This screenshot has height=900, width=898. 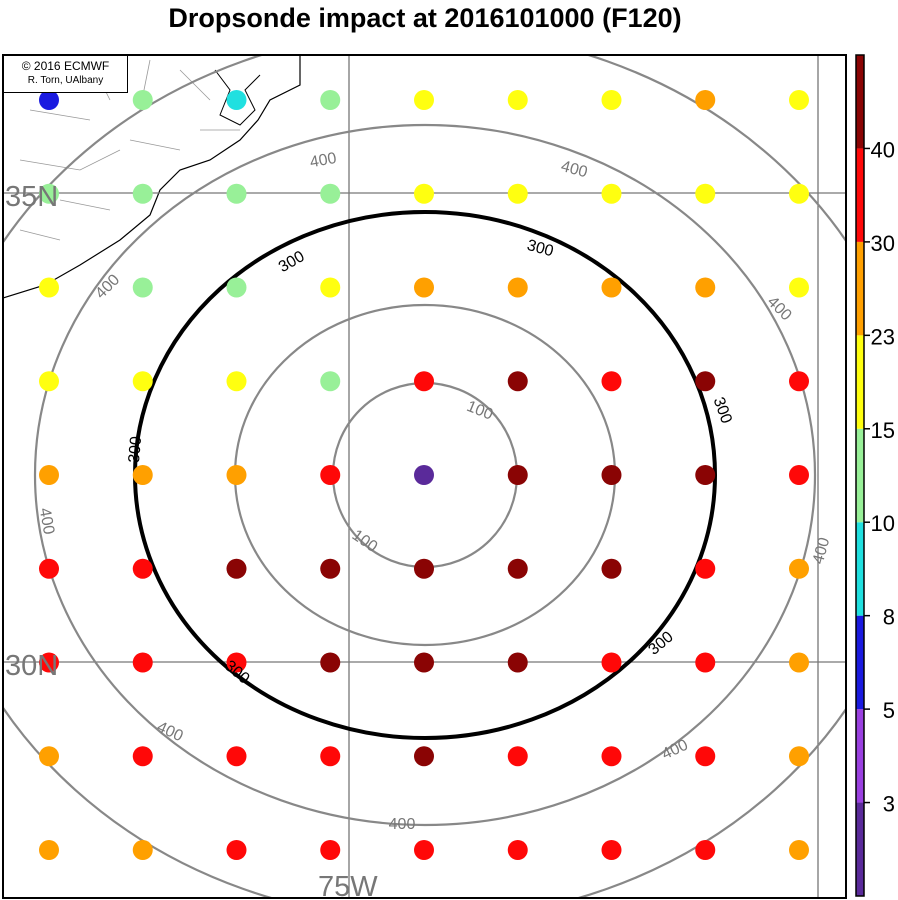 What do you see at coordinates (31, 666) in the screenshot?
I see `lat-label-30n: 30N` at bounding box center [31, 666].